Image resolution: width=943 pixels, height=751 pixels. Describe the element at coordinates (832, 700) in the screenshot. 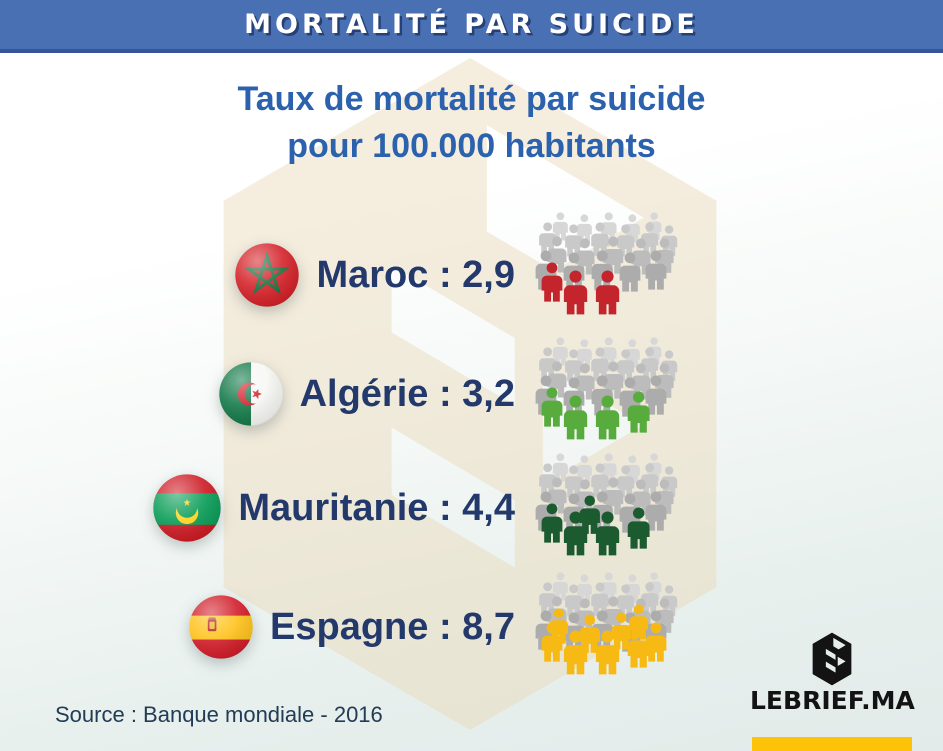

I see `brand-name: LEBRIEF.MA` at that location.